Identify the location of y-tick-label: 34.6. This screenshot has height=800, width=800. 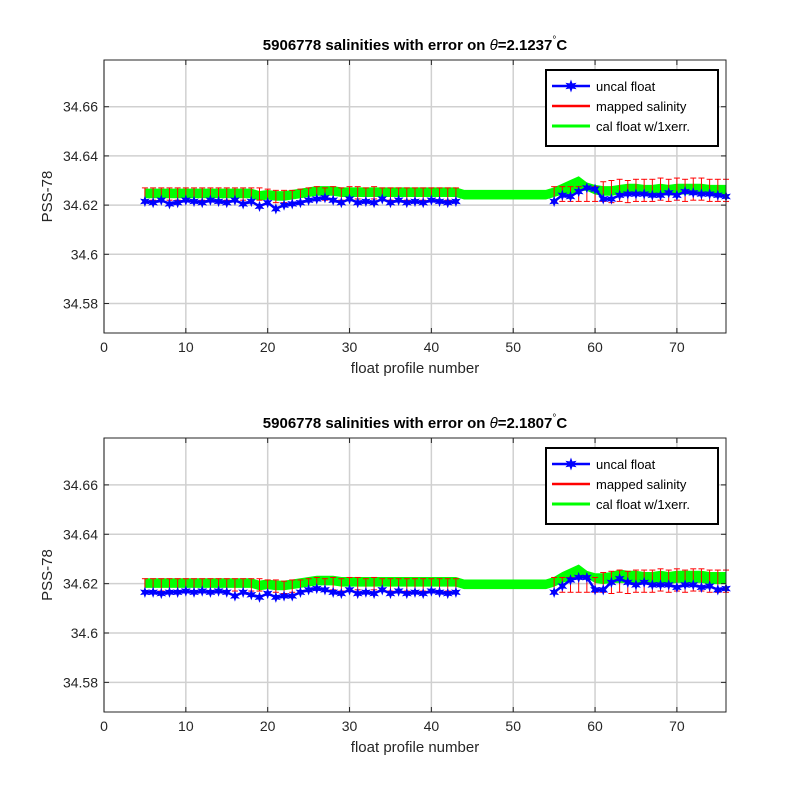
(84, 633).